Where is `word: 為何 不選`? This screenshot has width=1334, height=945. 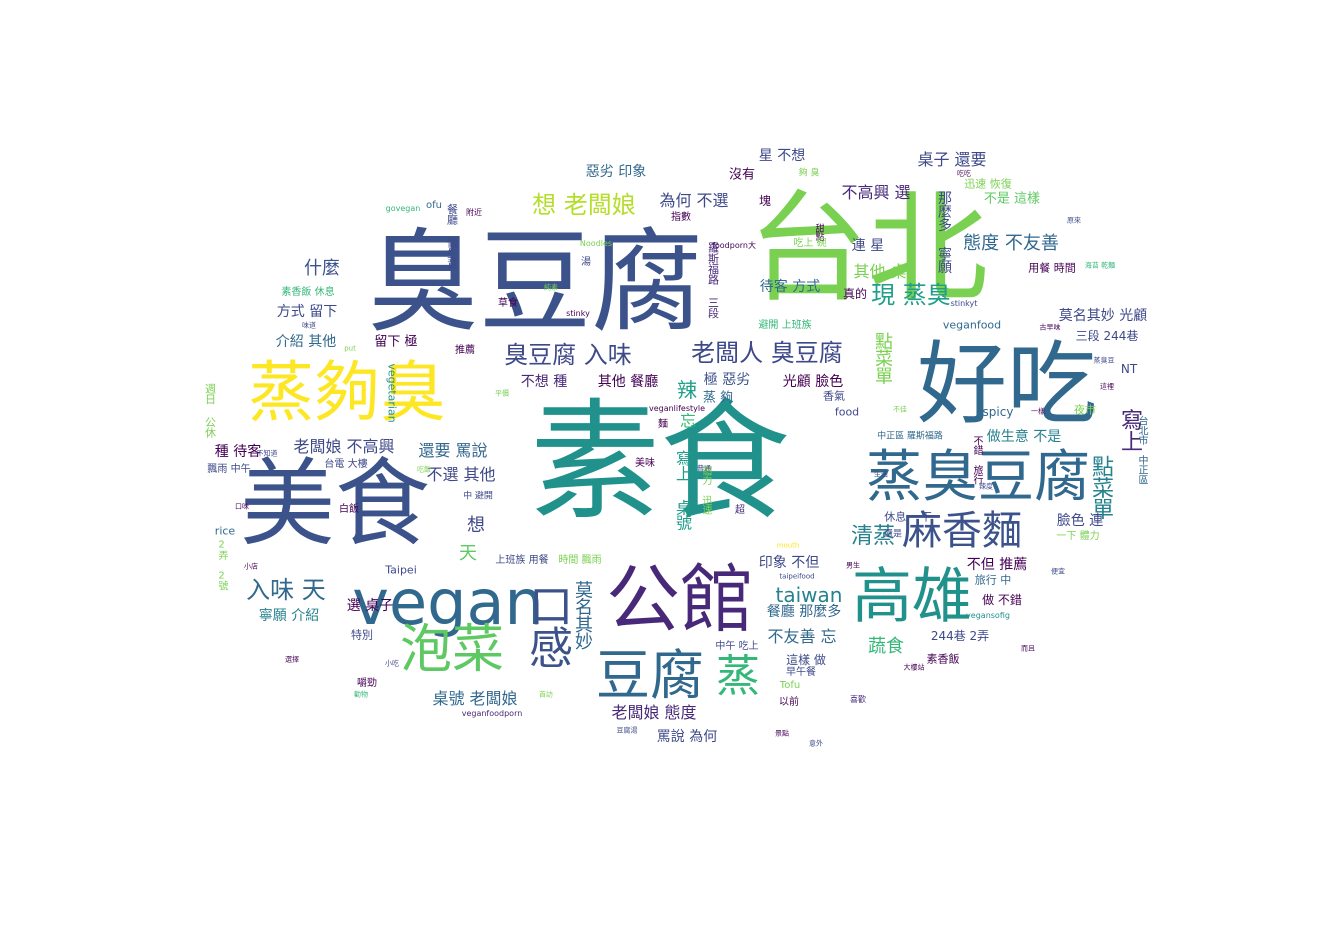 word: 為何 不選 is located at coordinates (694, 200).